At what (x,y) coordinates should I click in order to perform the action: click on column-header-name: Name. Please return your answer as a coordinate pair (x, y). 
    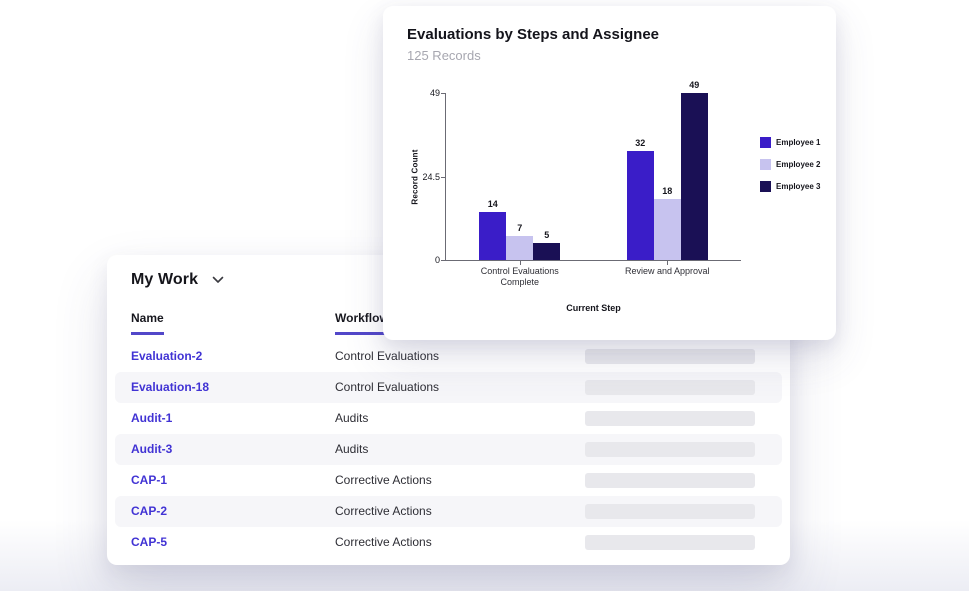
    Looking at the image, I should click on (147, 323).